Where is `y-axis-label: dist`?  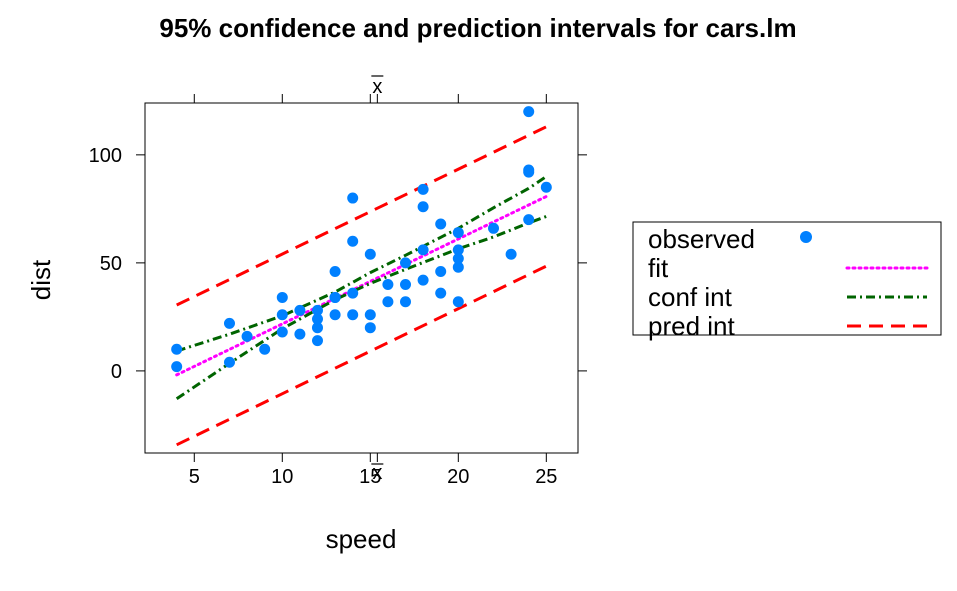
y-axis-label: dist is located at coordinates (41, 279).